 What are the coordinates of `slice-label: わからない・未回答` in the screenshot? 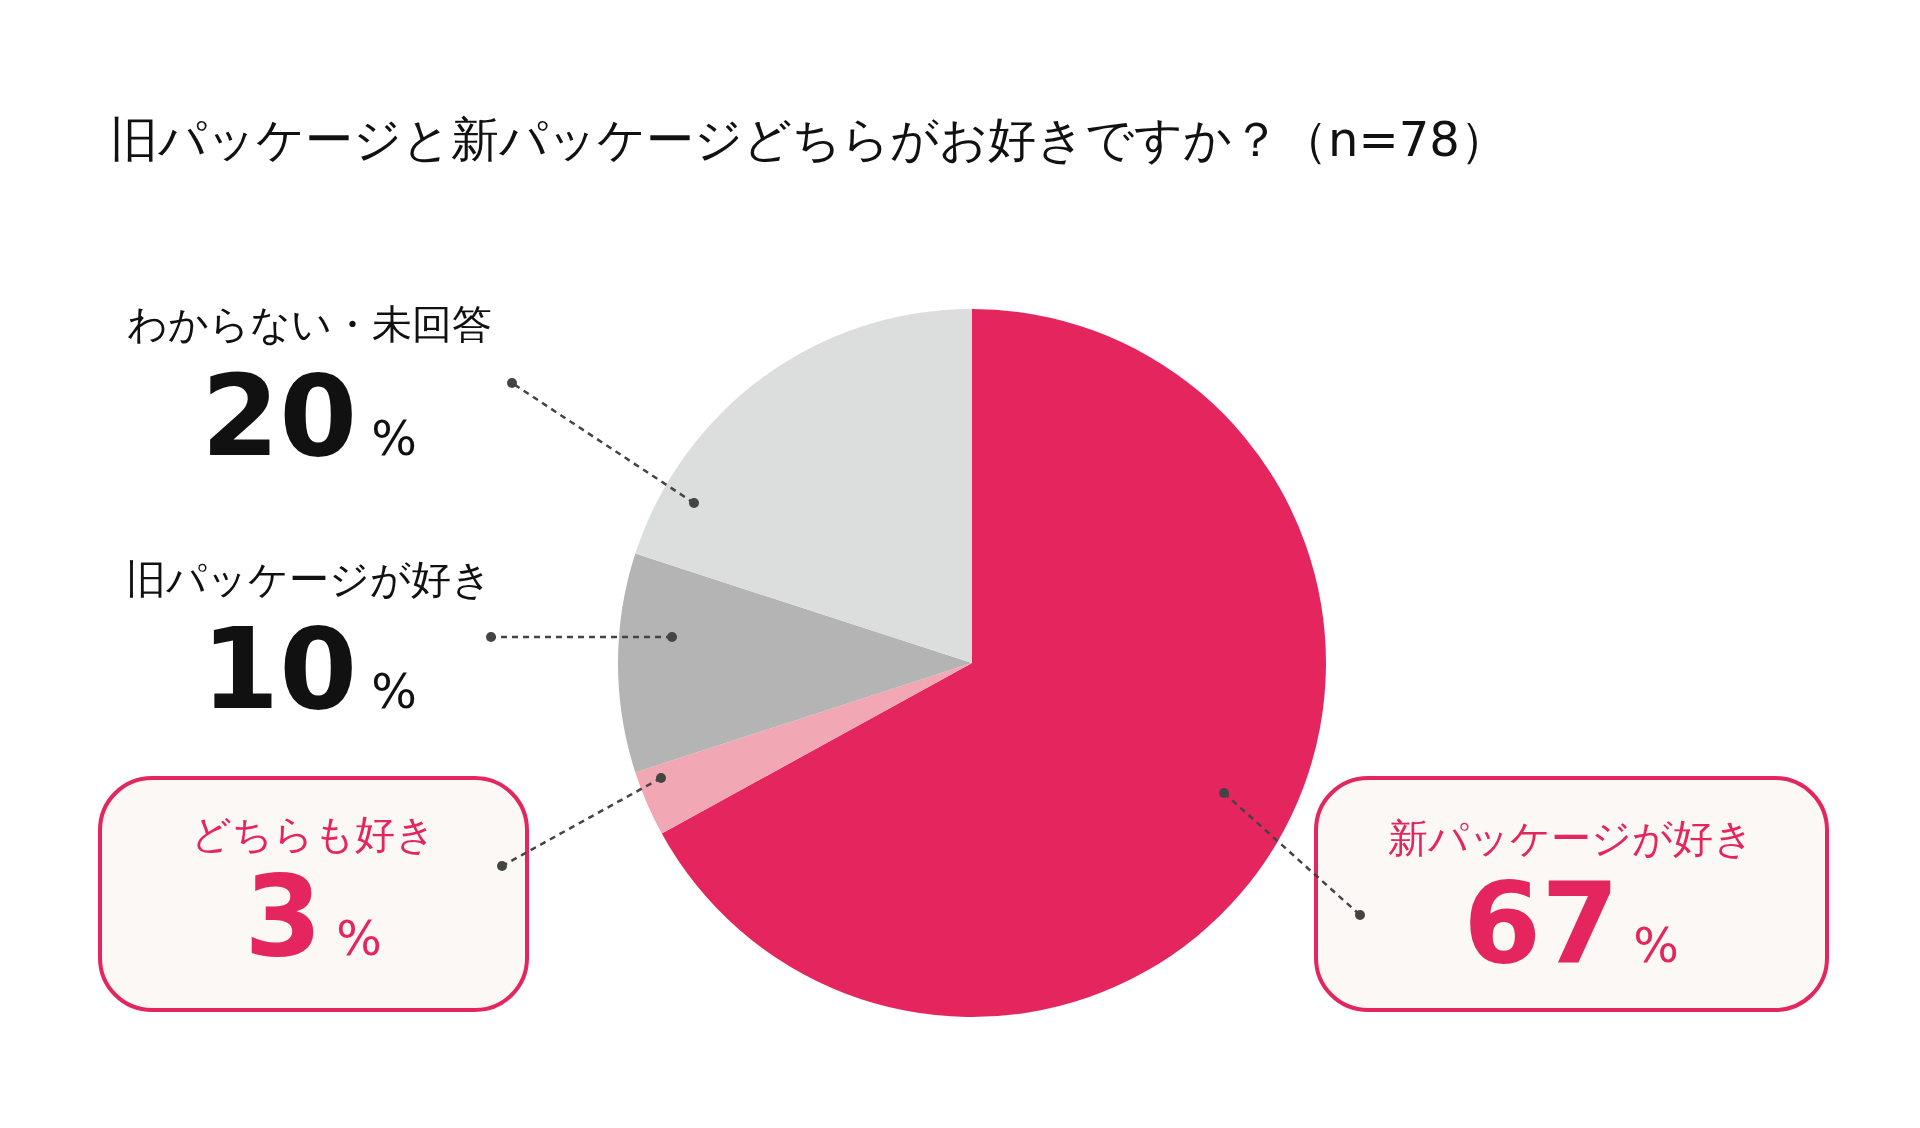 It's located at (309, 324).